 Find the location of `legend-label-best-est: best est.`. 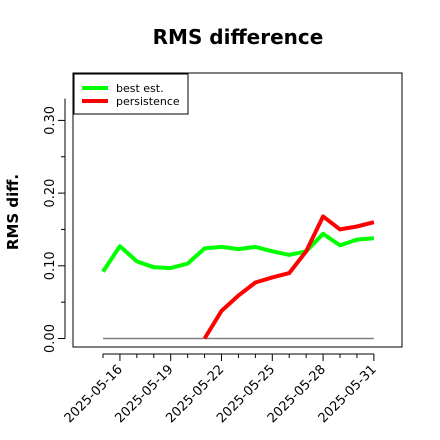

legend-label-best-est: best est. is located at coordinates (140, 88).